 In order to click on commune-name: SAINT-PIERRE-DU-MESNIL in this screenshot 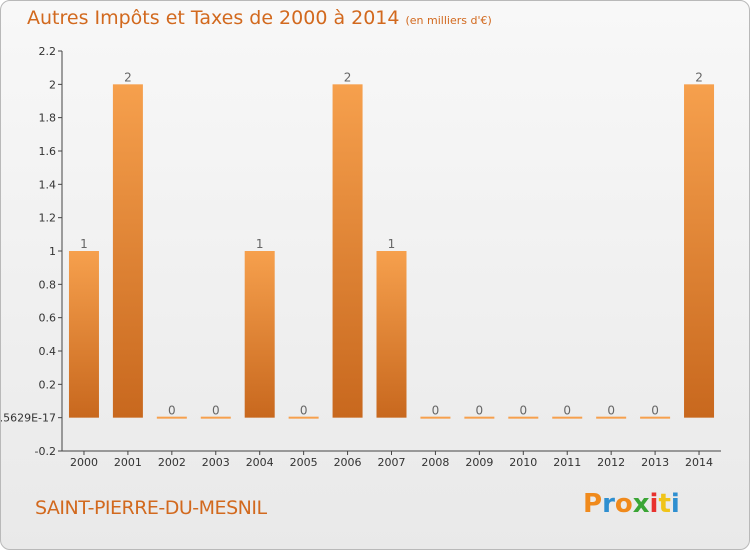, I will do `click(151, 508)`.